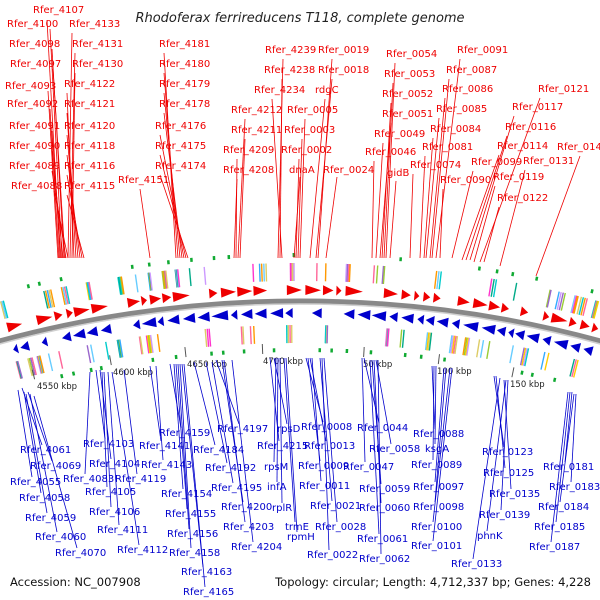 This screenshot has height=600, width=600. Describe the element at coordinates (32, 104) in the screenshot. I see `gene-label: Rfer_4092` at that location.